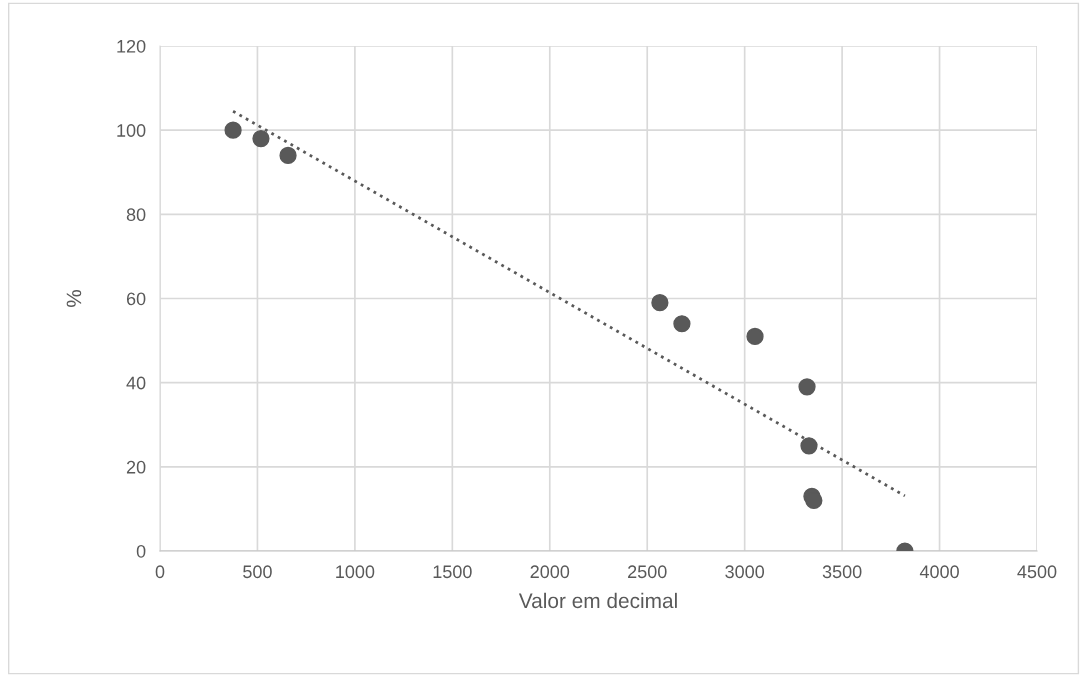  What do you see at coordinates (842, 572) in the screenshot?
I see `x-tick-label: 3500` at bounding box center [842, 572].